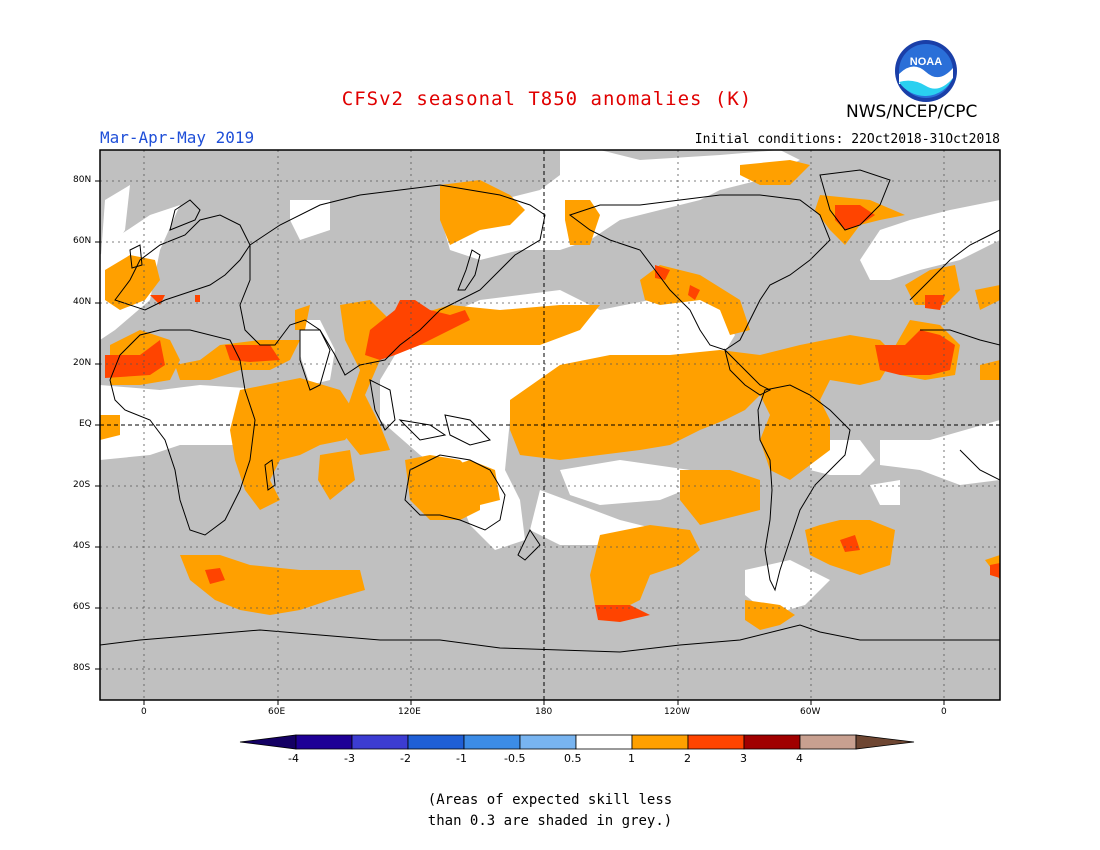 The image size is (1100, 850). I want to click on colorbar-tick-label: -3, so click(349, 758).